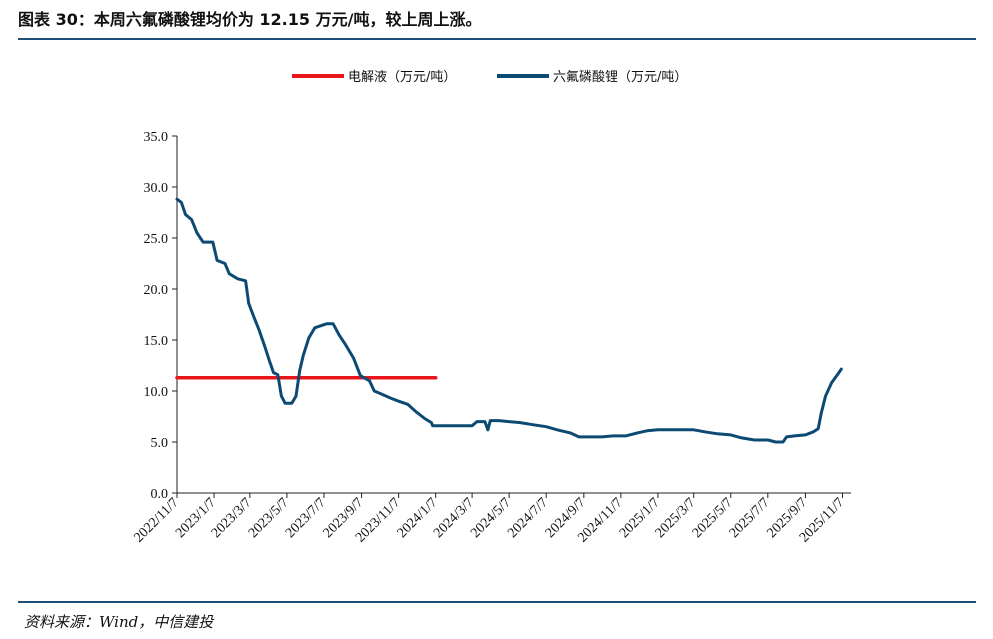 The image size is (993, 639). I want to click on figure-title: 图表 30：本周六氟磷酸锂均价为 12.15 万元/吨，较上周上涨。, so click(249, 18).